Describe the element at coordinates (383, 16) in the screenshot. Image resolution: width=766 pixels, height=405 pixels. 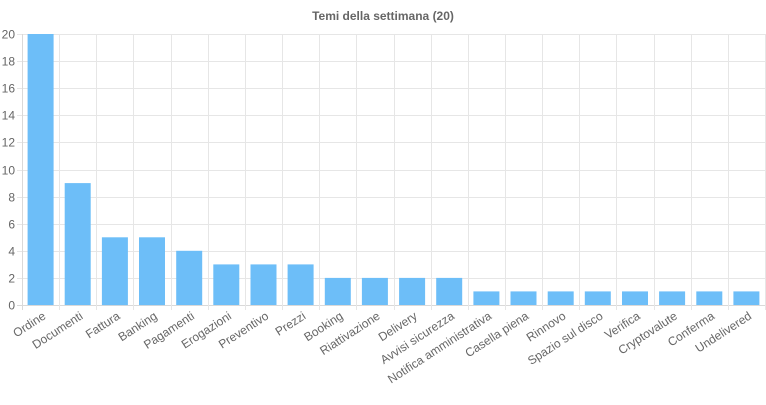
I see `chart-title: Temi della settimana (20)` at that location.